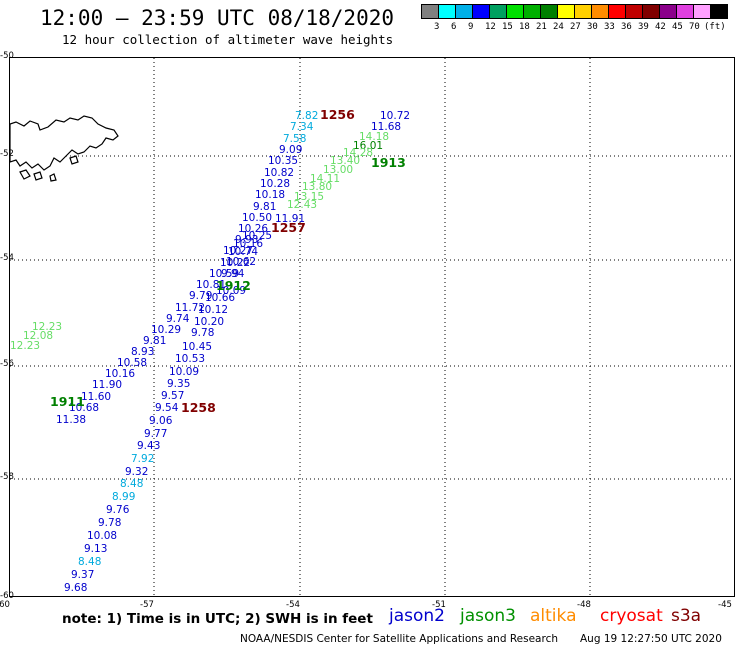  Describe the element at coordinates (575, 27) in the screenshot. I see `scale-label: 27` at that location.